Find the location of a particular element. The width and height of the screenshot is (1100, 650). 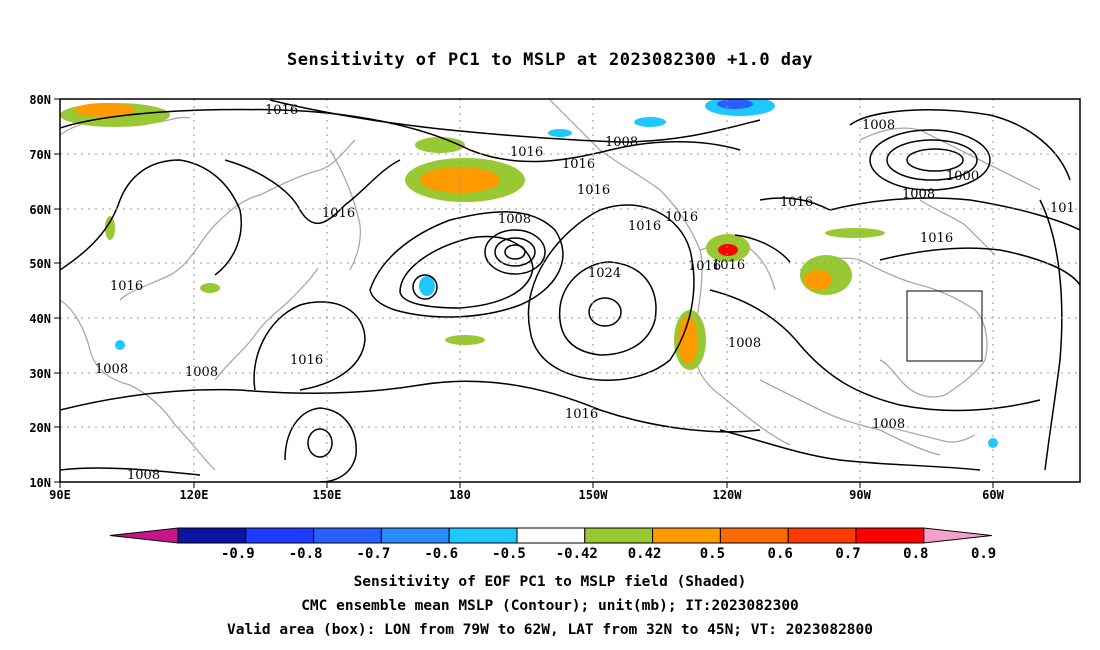

lon-tick-label: 150W is located at coordinates (594, 495).